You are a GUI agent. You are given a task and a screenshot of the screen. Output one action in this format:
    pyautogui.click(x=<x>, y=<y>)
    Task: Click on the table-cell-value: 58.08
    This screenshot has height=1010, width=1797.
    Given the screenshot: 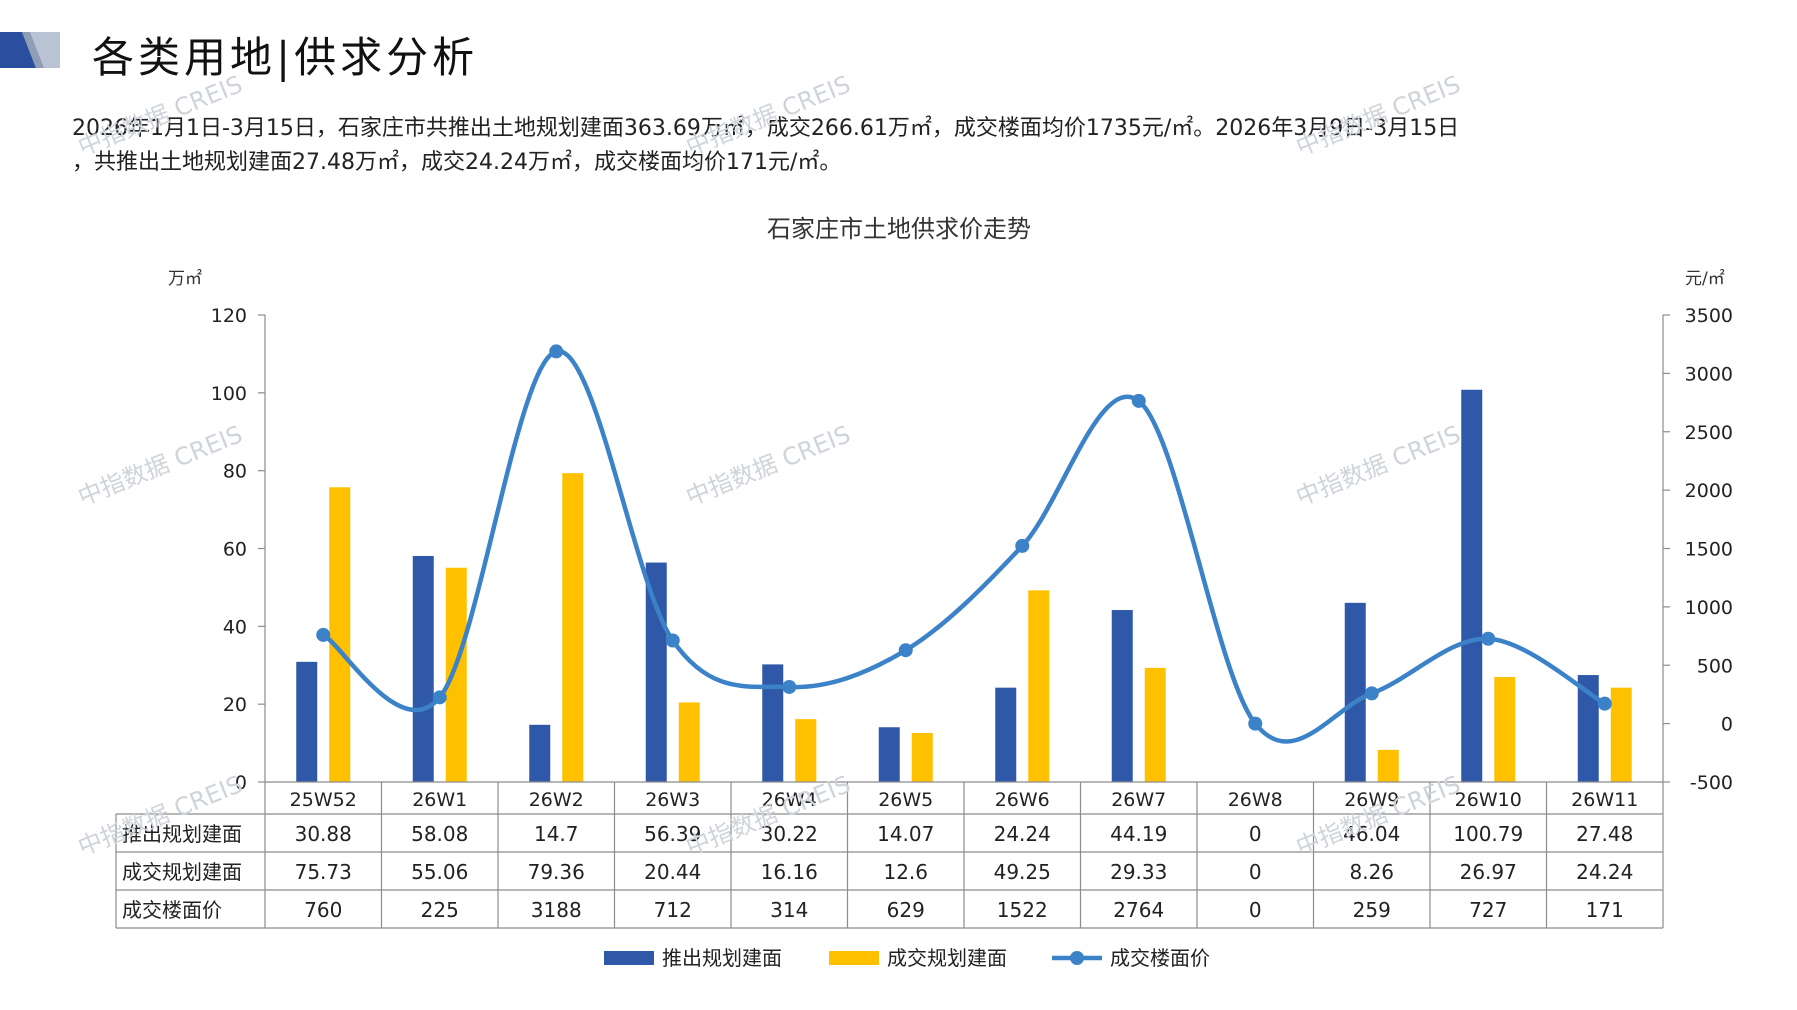 What is the action you would take?
    pyautogui.click(x=439, y=834)
    